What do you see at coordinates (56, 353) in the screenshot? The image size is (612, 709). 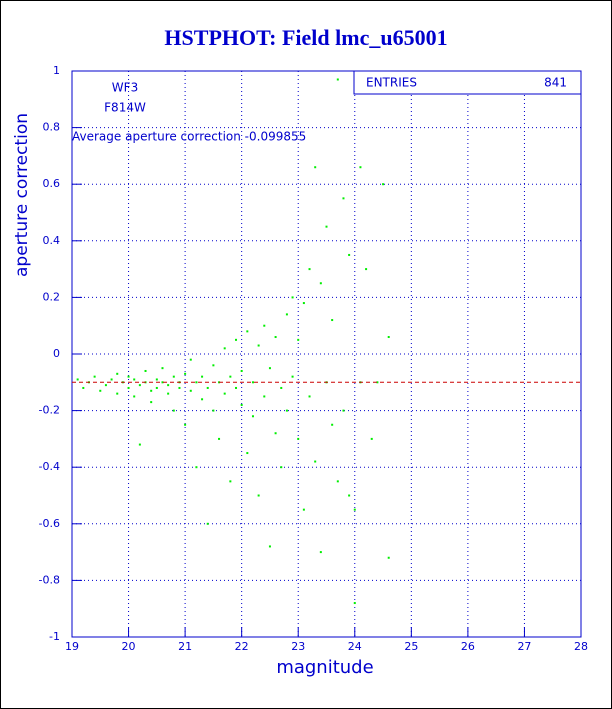 I see `y-tick-label: 0` at bounding box center [56, 353].